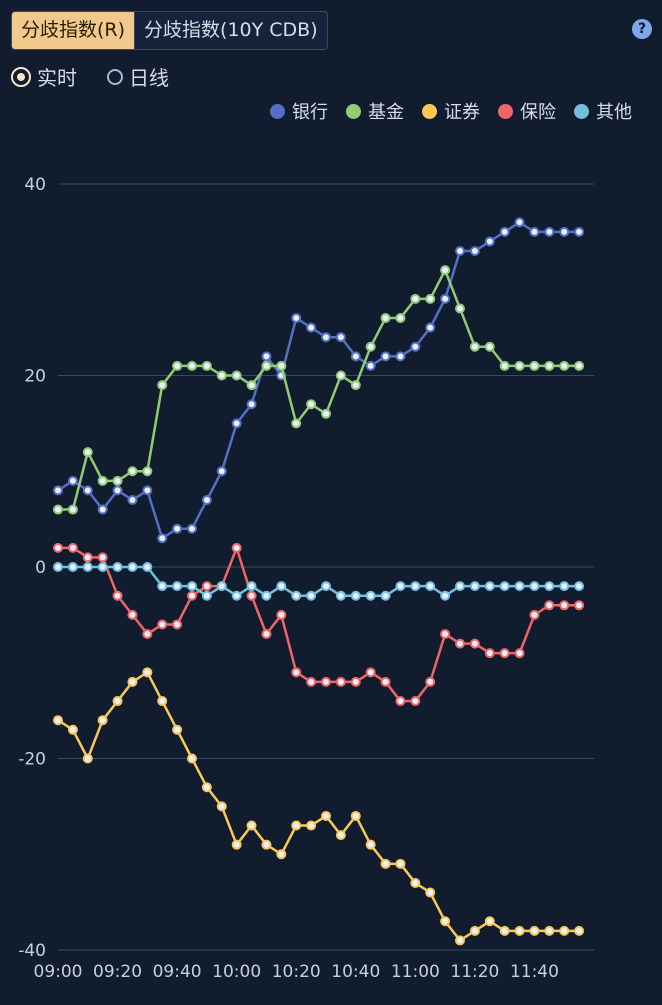  What do you see at coordinates (386, 112) in the screenshot?
I see `legend-label-fund: 基金` at bounding box center [386, 112].